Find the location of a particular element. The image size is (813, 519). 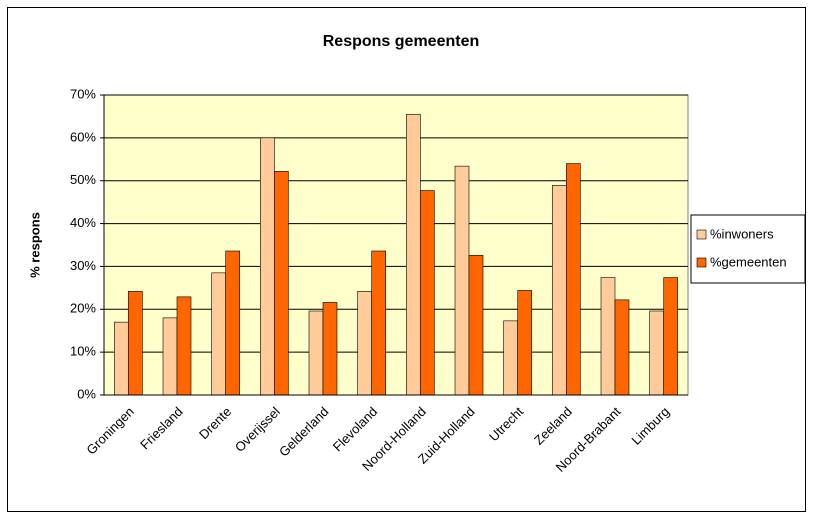

legend-label: %inwoners is located at coordinates (742, 233).